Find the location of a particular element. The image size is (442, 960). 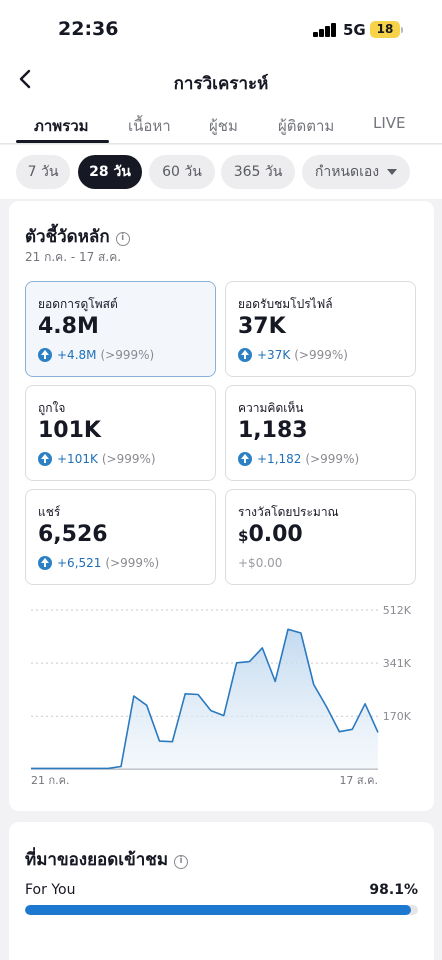

tab-followers: ผู้ติดตาม is located at coordinates (306, 126).